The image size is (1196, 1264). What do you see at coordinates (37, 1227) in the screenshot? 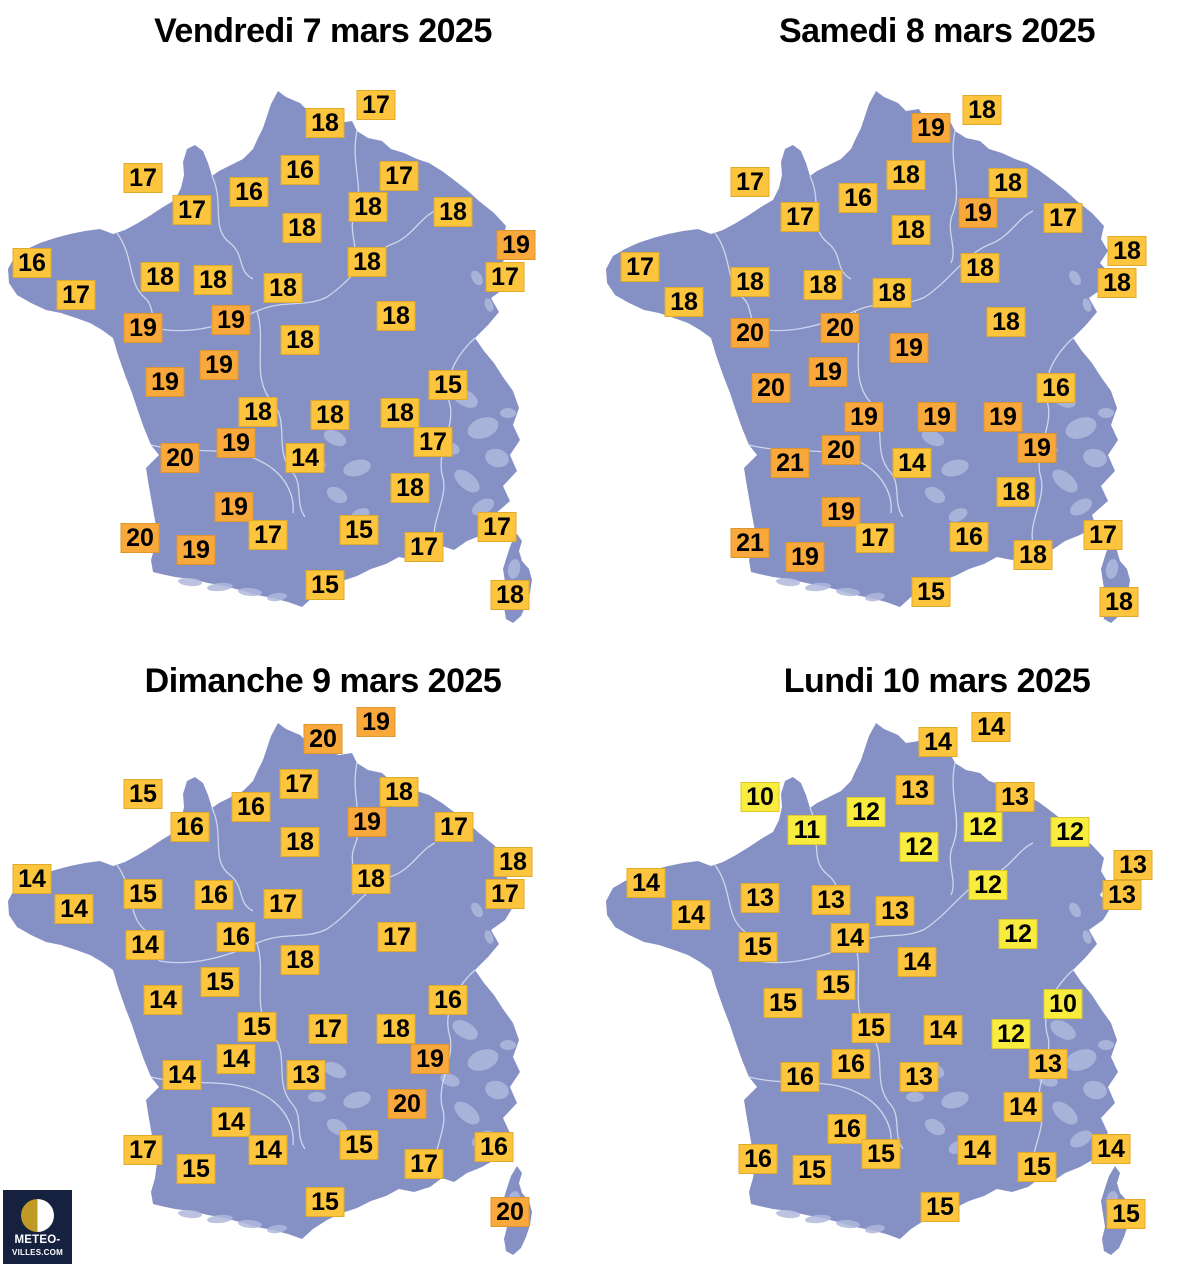
I see `meteo-villes-logo: METEO- VILLES.COM` at bounding box center [37, 1227].